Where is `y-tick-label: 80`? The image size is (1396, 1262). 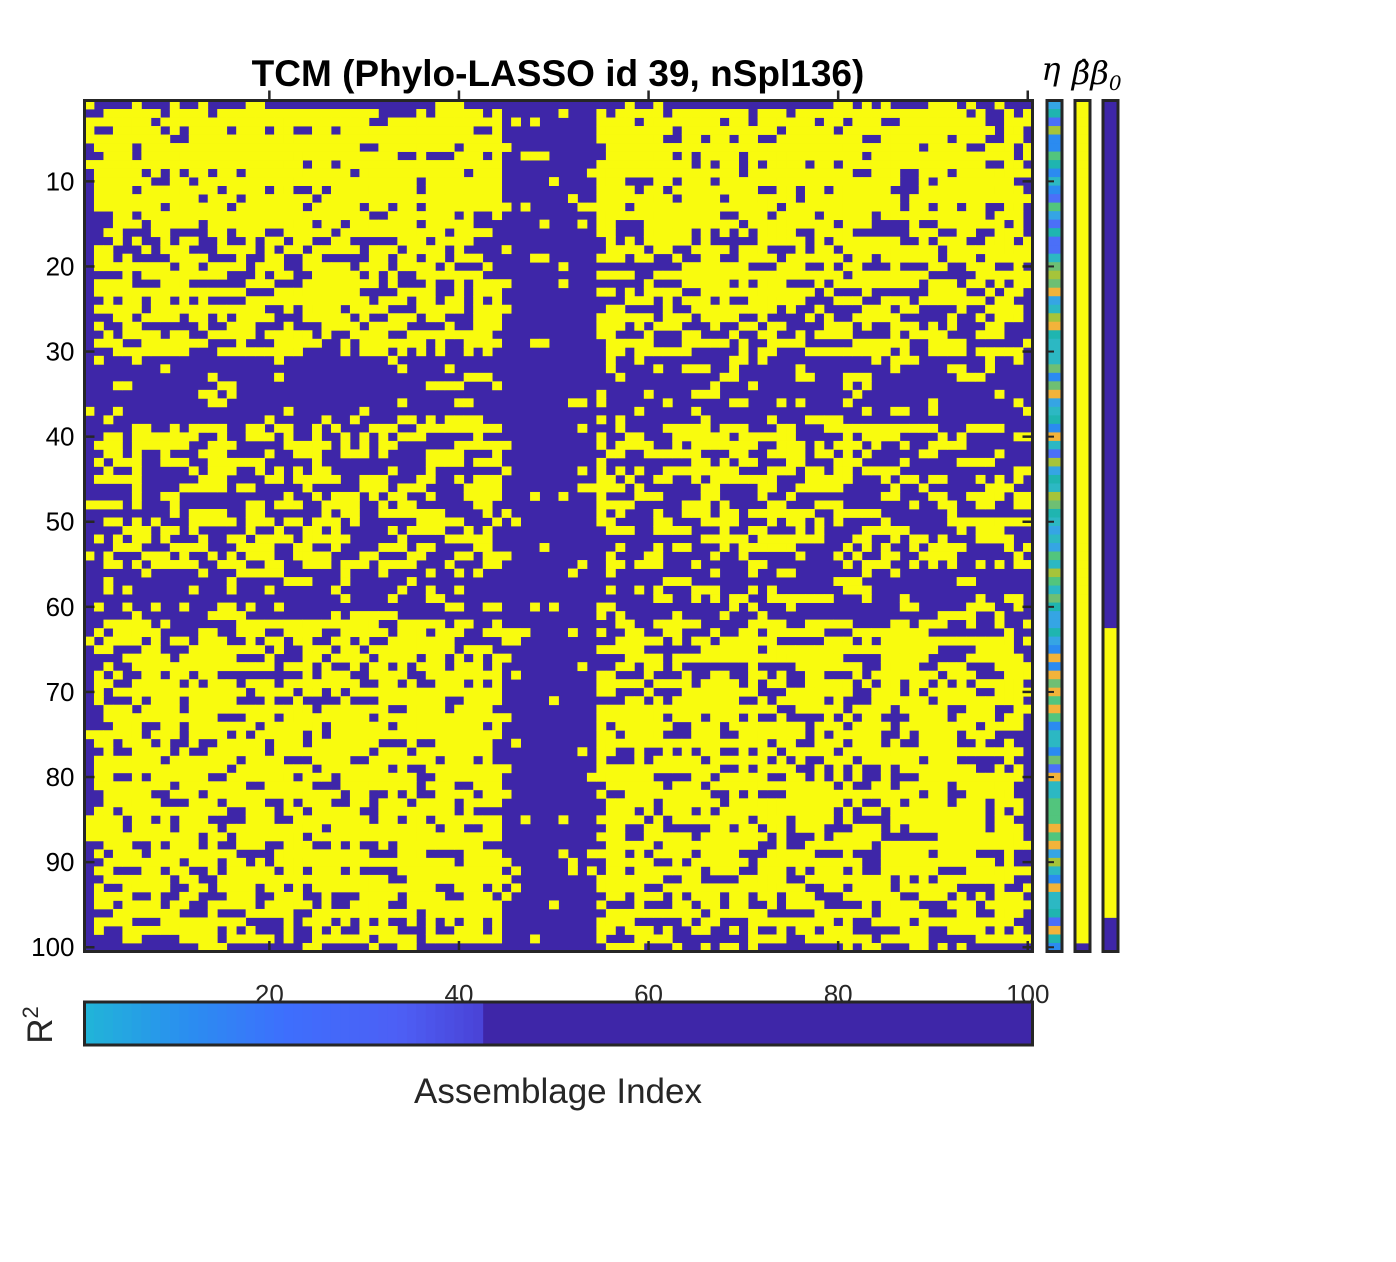 y-tick-label: 80 is located at coordinates (60, 777).